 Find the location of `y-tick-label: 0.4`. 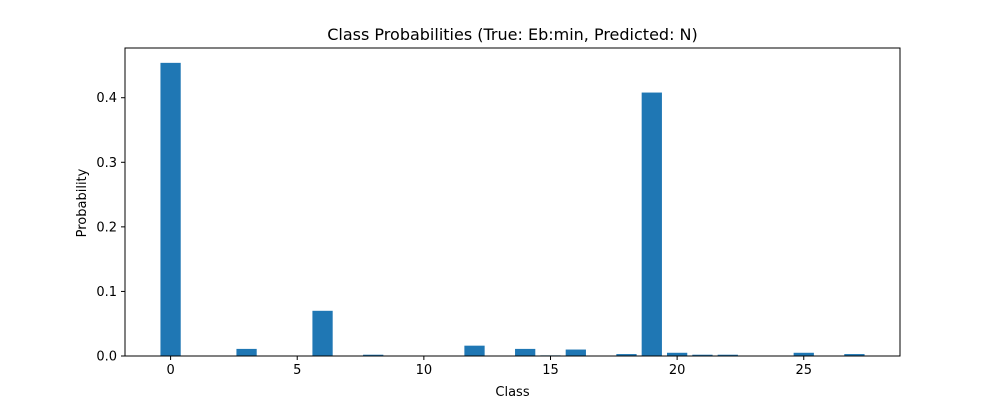

y-tick-label: 0.4 is located at coordinates (106, 98).